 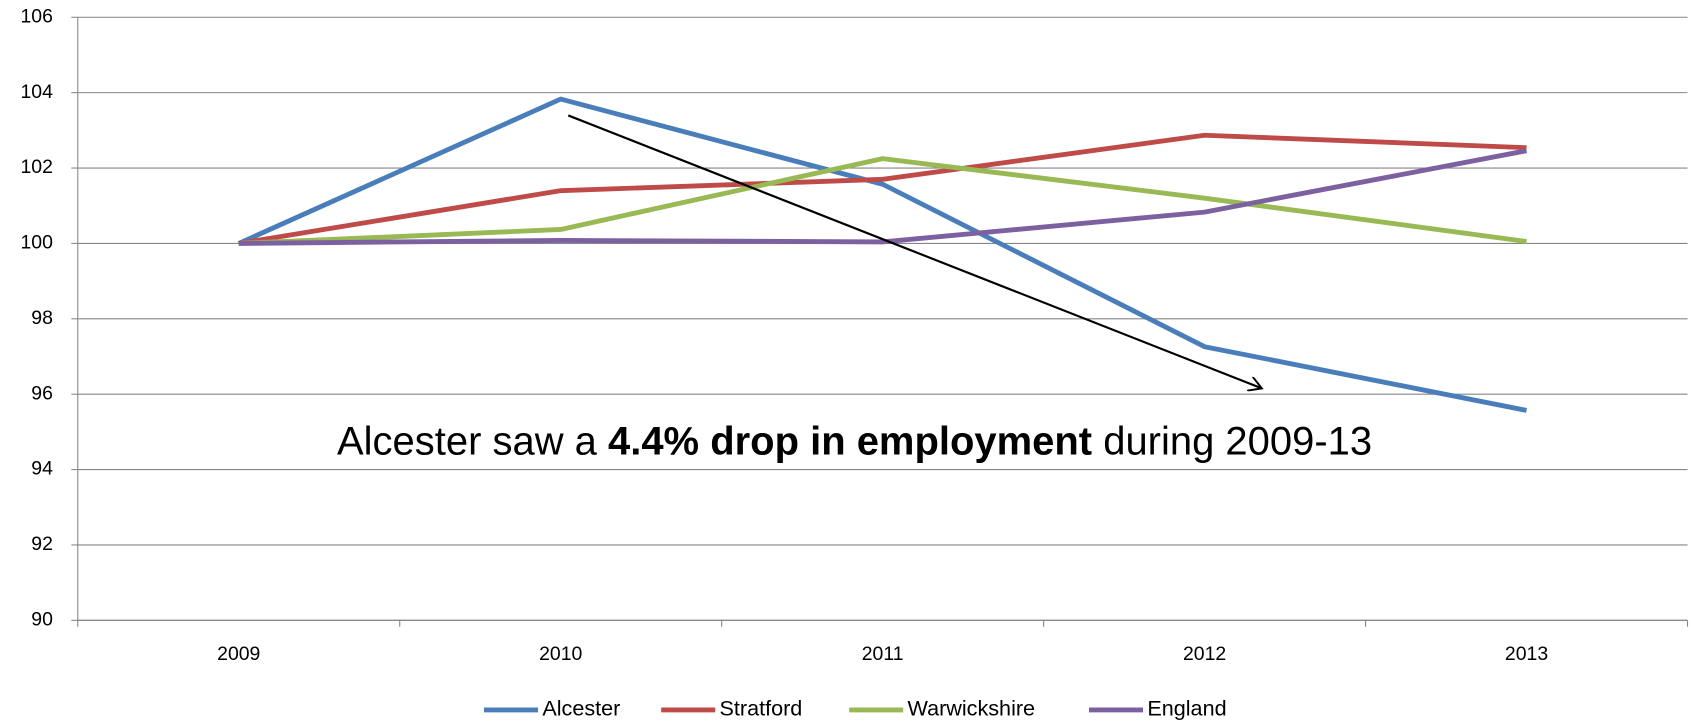 What do you see at coordinates (761, 708) in the screenshot?
I see `legend-label: Stratford` at bounding box center [761, 708].